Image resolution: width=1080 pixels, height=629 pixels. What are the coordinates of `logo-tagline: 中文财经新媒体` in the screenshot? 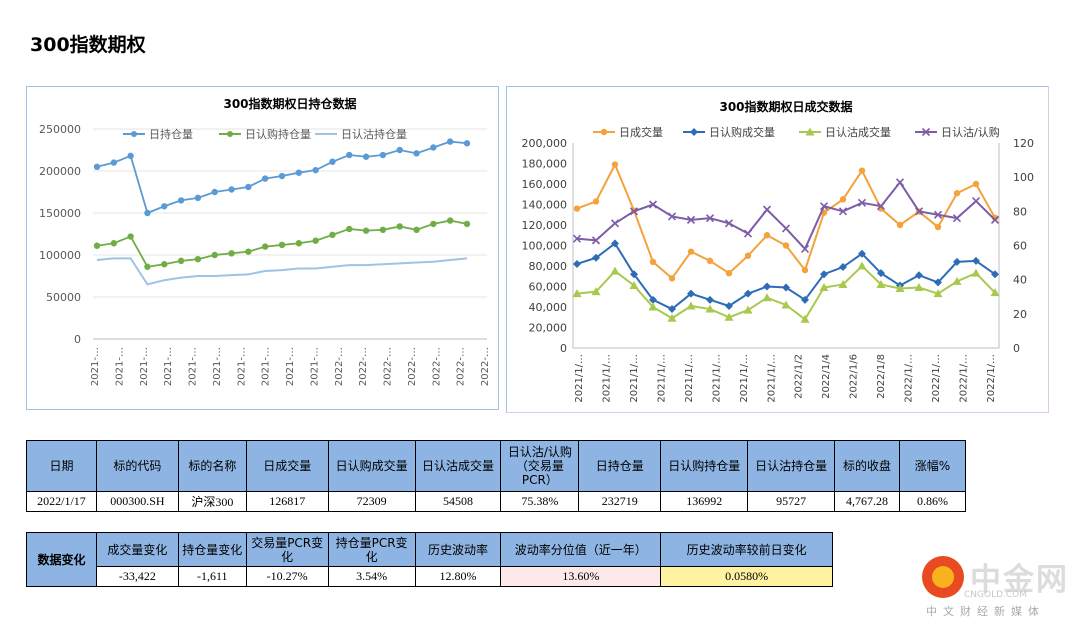 It's located at (985, 611).